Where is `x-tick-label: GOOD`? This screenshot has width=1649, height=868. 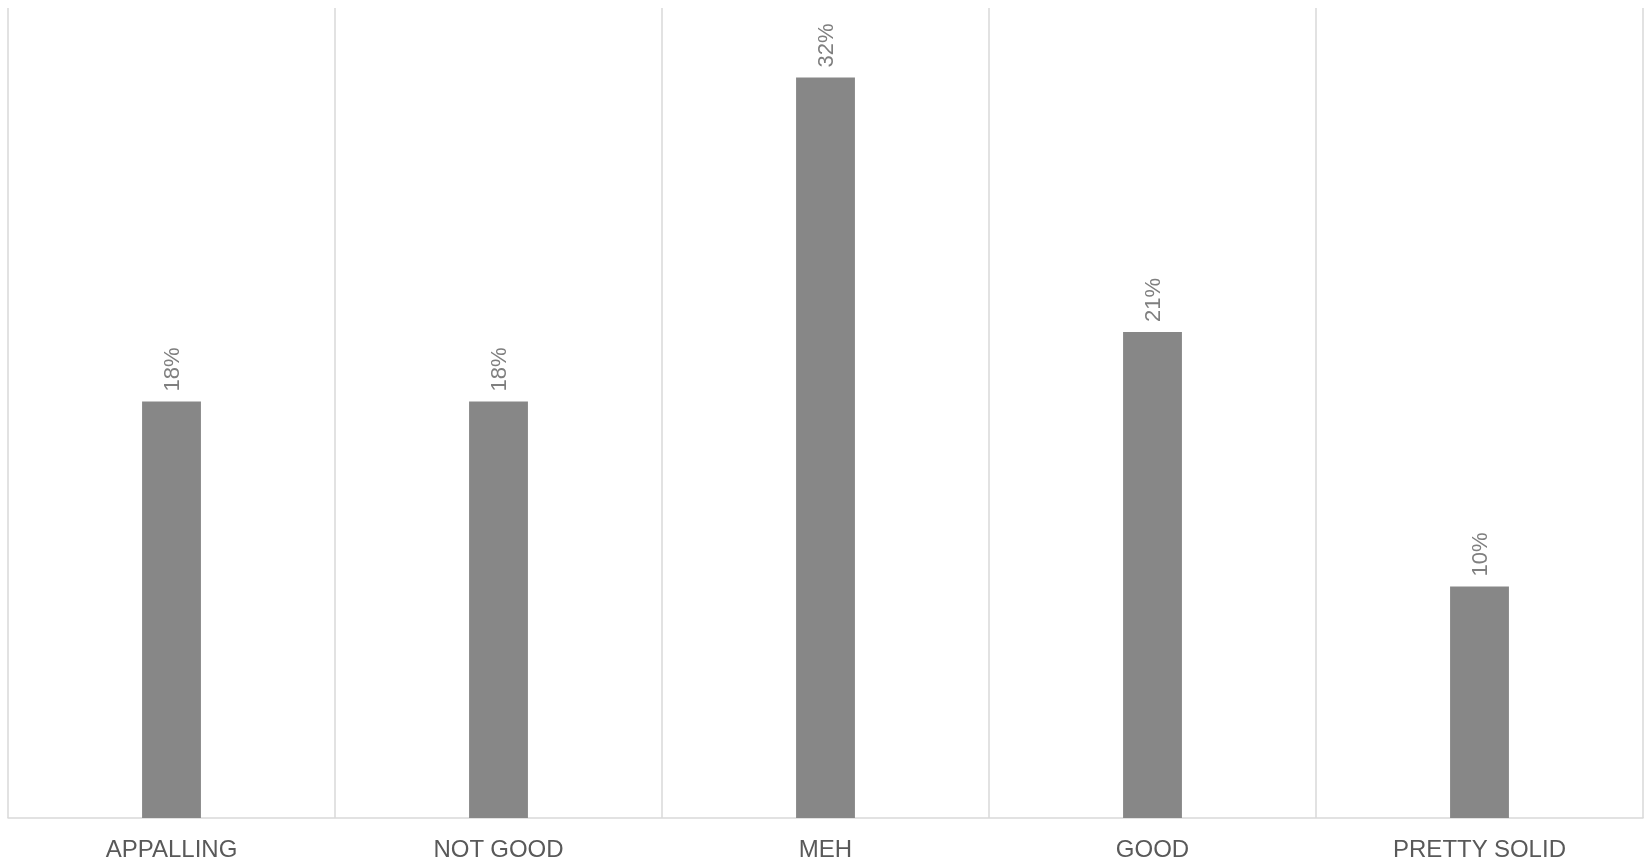
x-tick-label: GOOD is located at coordinates (1152, 848).